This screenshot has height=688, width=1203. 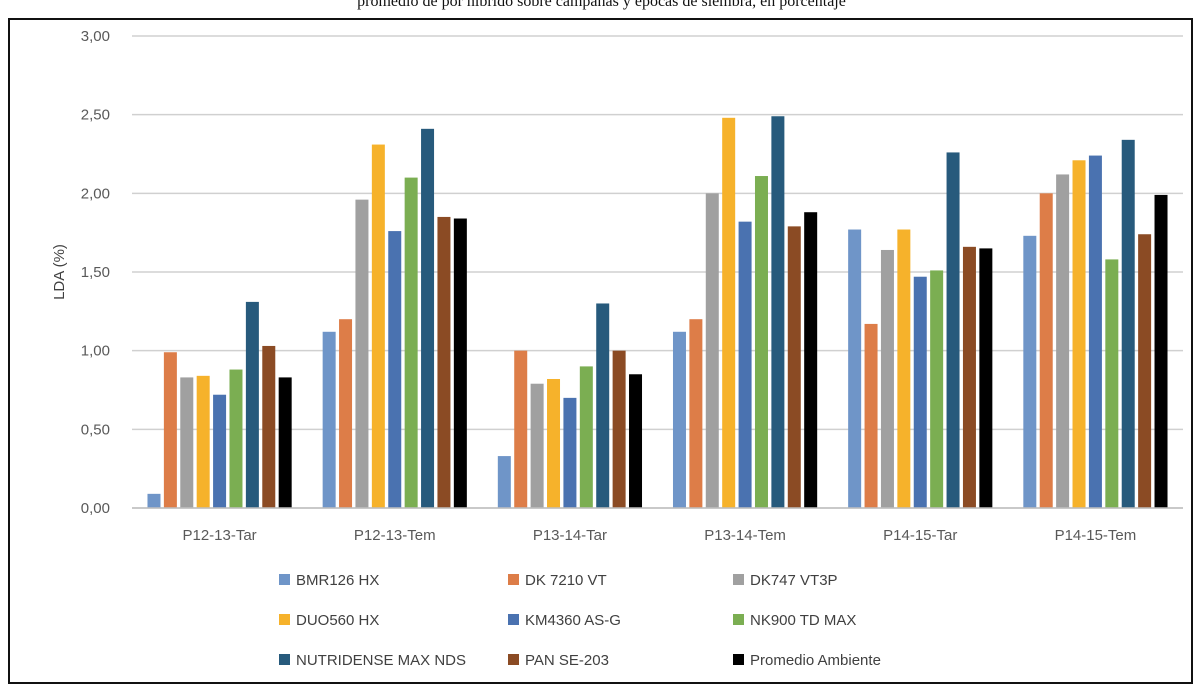 I want to click on legend-label: Promedio Ambiente, so click(x=815, y=660).